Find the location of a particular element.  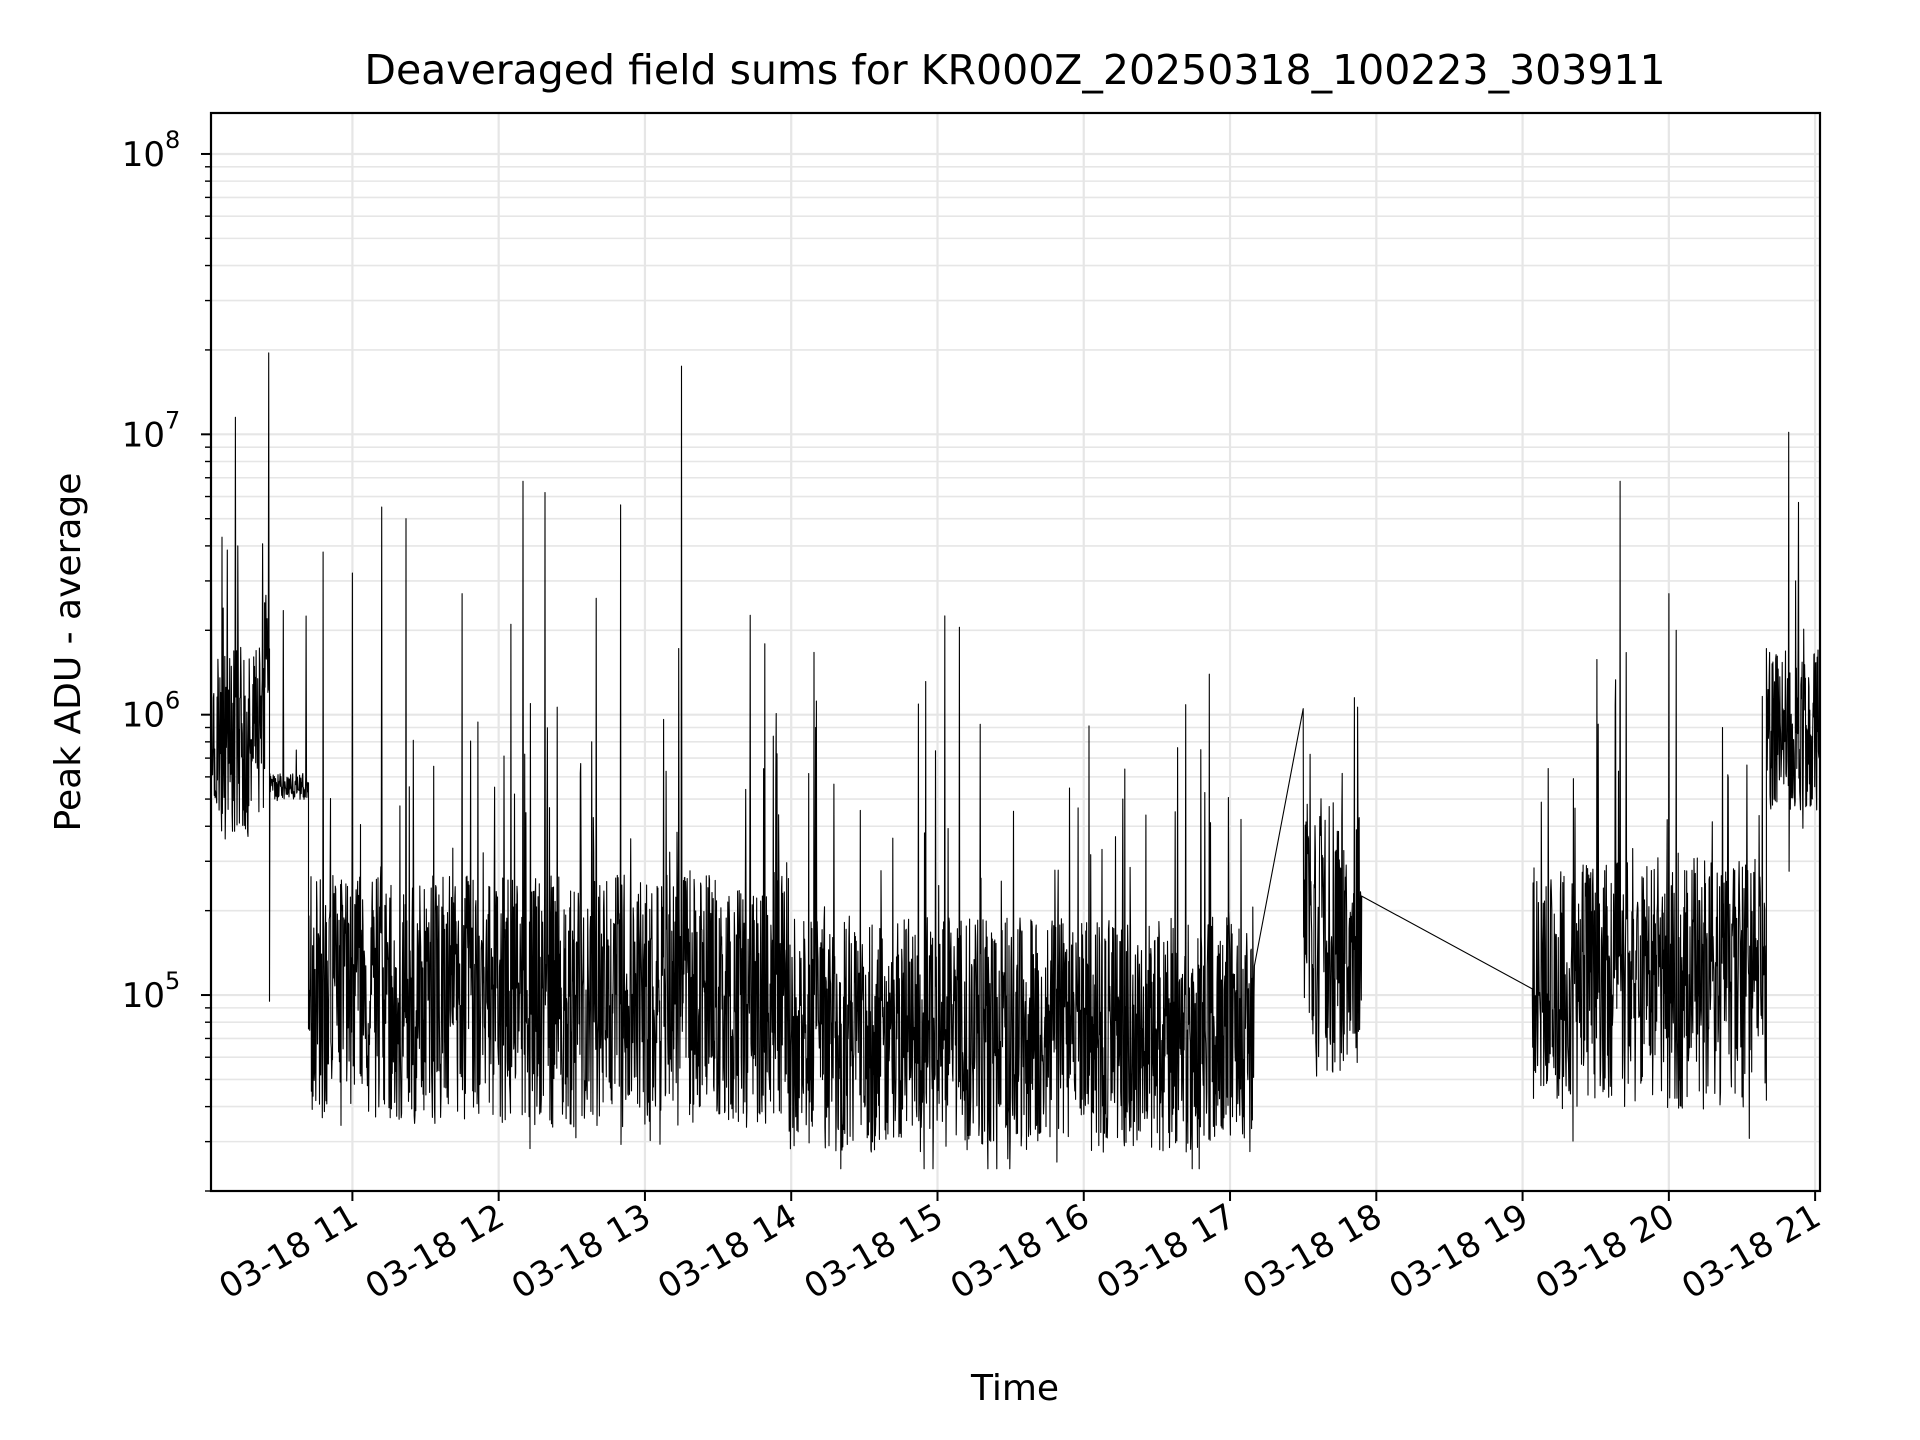

x-tick-label: 03-18 13 is located at coordinates (581, 1251).